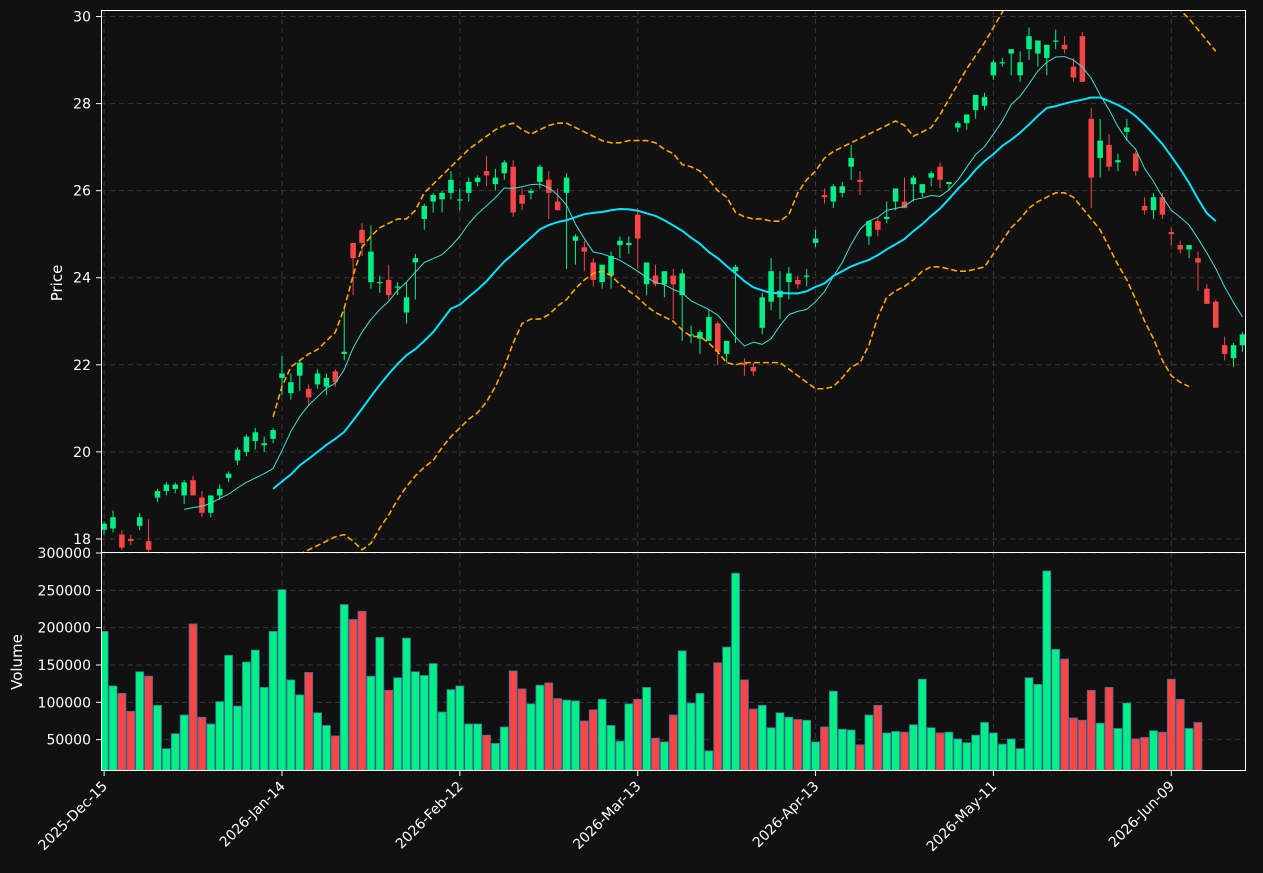 The width and height of the screenshot is (1263, 873). I want to click on price-axis-label: Price, so click(57, 283).